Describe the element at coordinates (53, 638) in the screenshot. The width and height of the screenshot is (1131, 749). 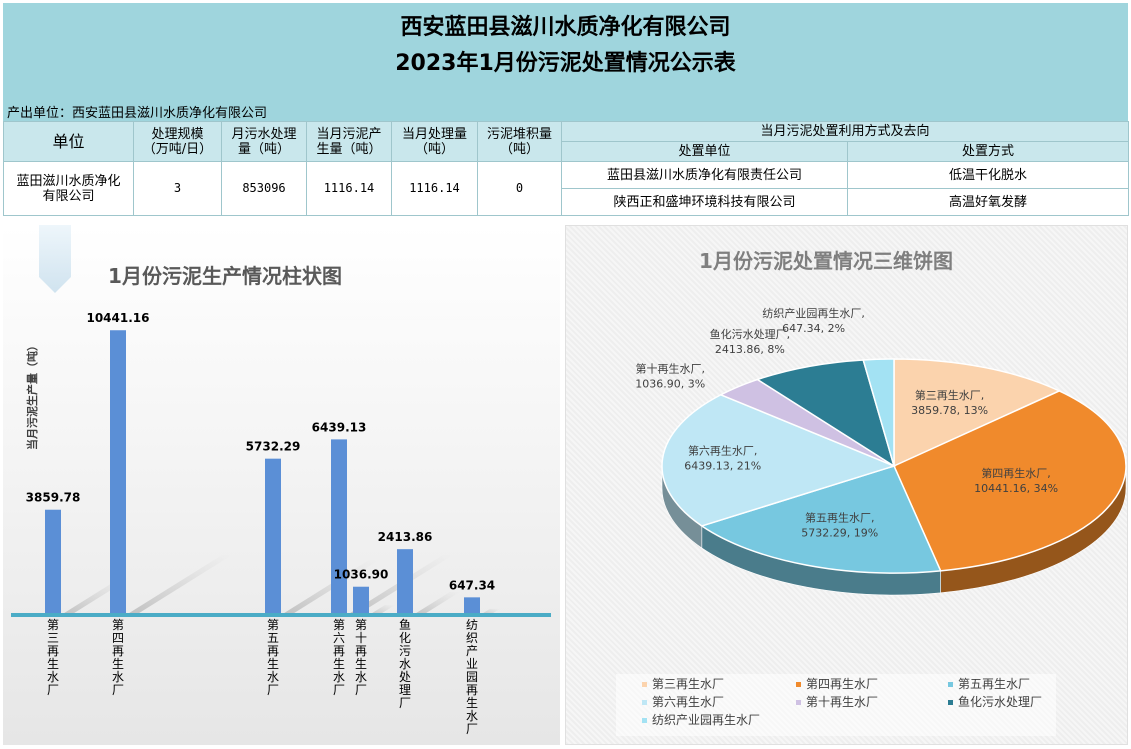
I see `bar-category-label: 三` at that location.